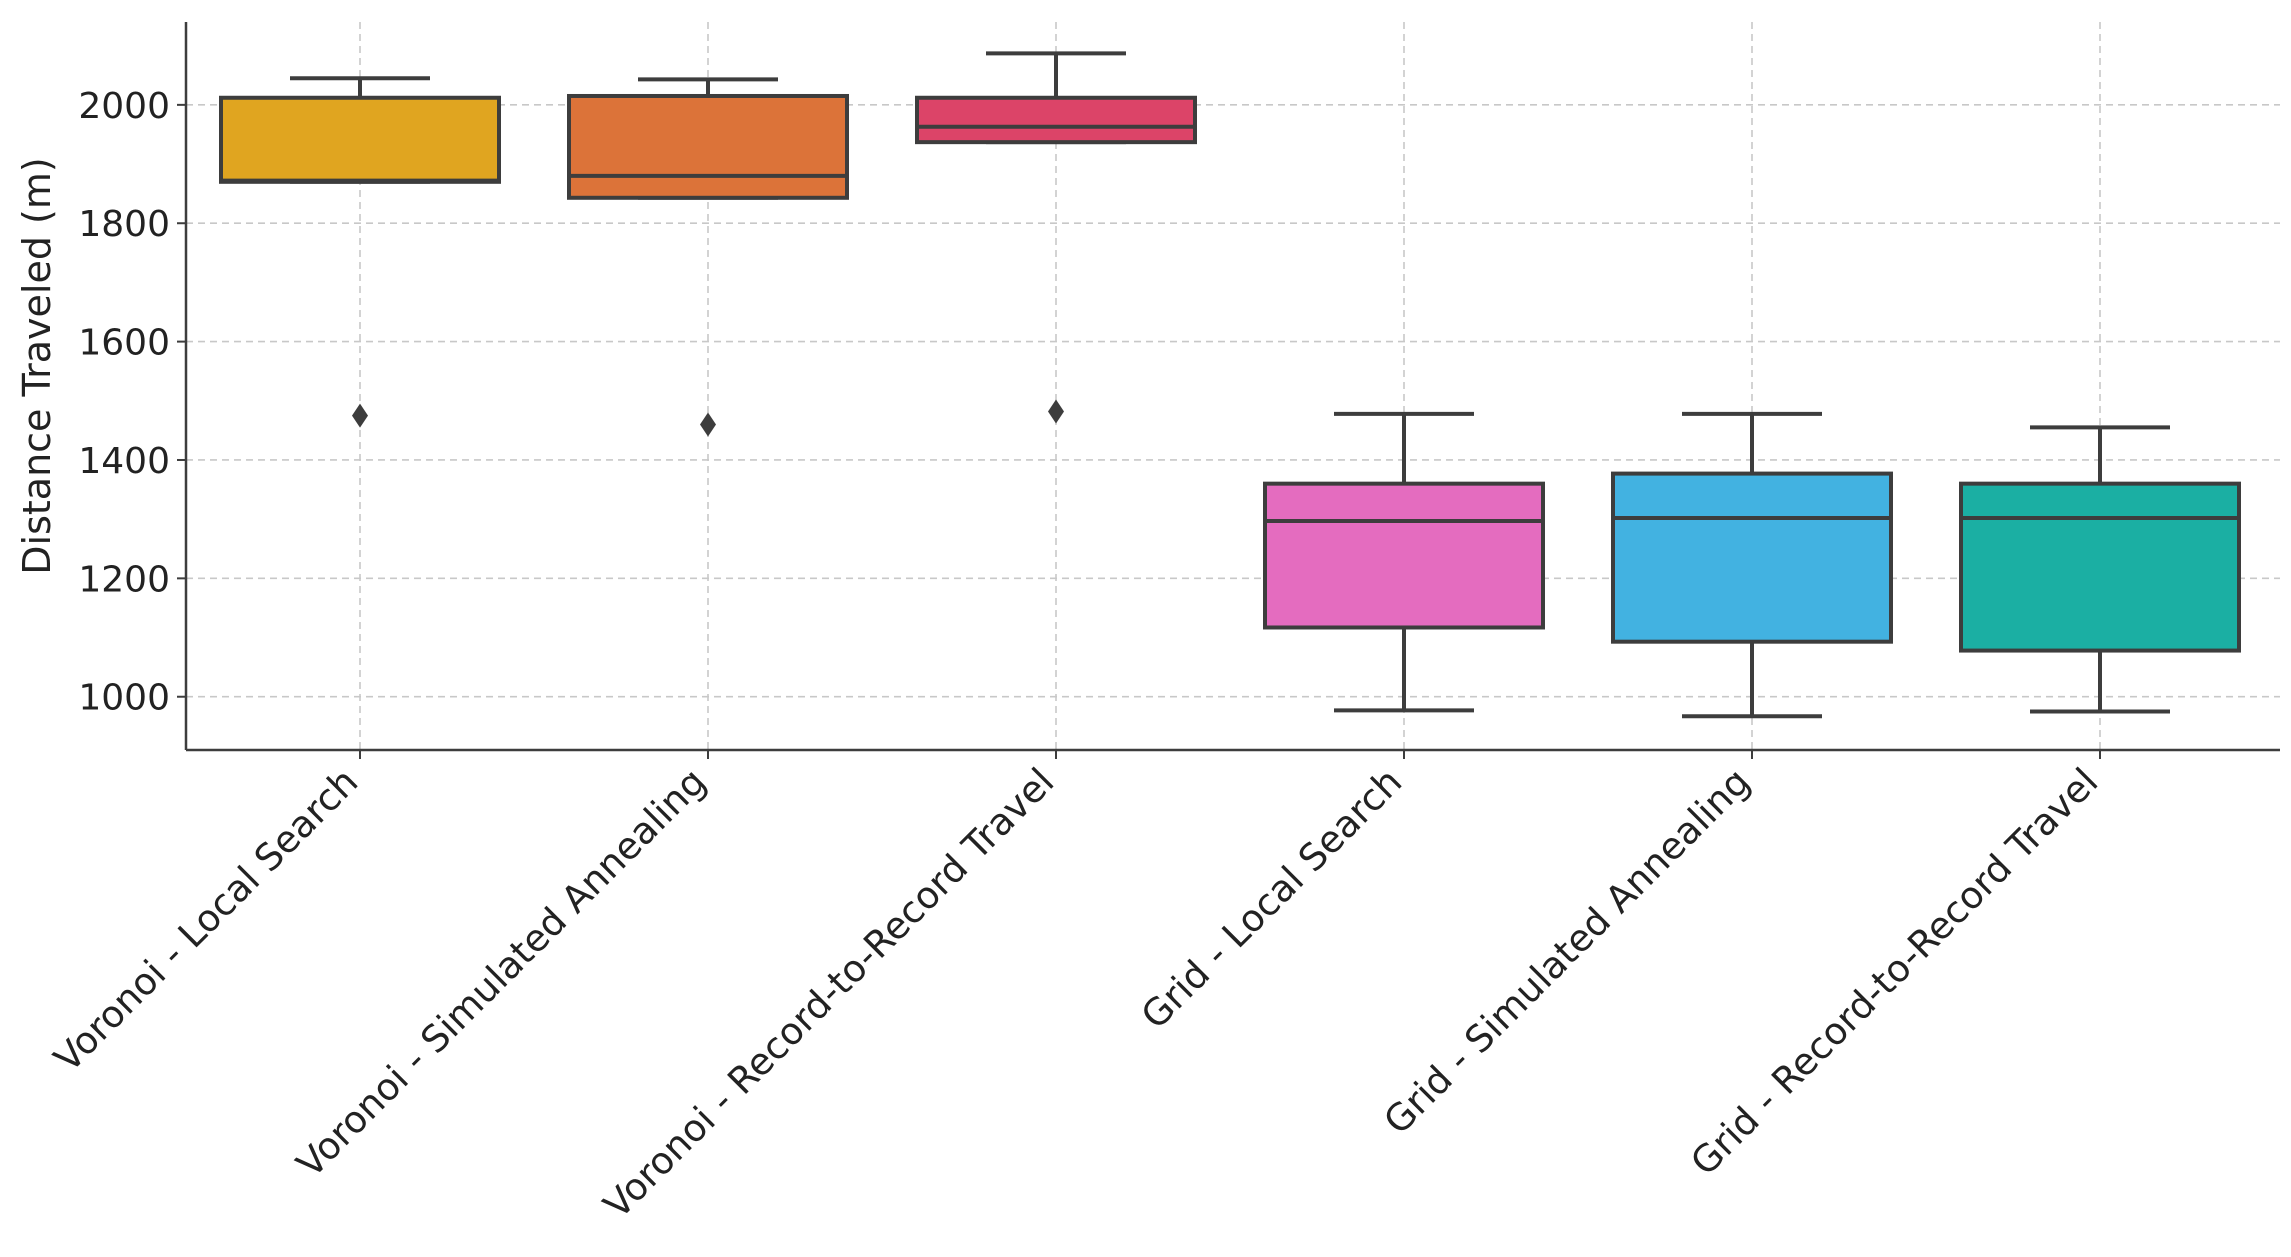 This screenshot has height=1257, width=2291. Describe the element at coordinates (124, 579) in the screenshot. I see `y-tick-label-1200: 1200` at that location.